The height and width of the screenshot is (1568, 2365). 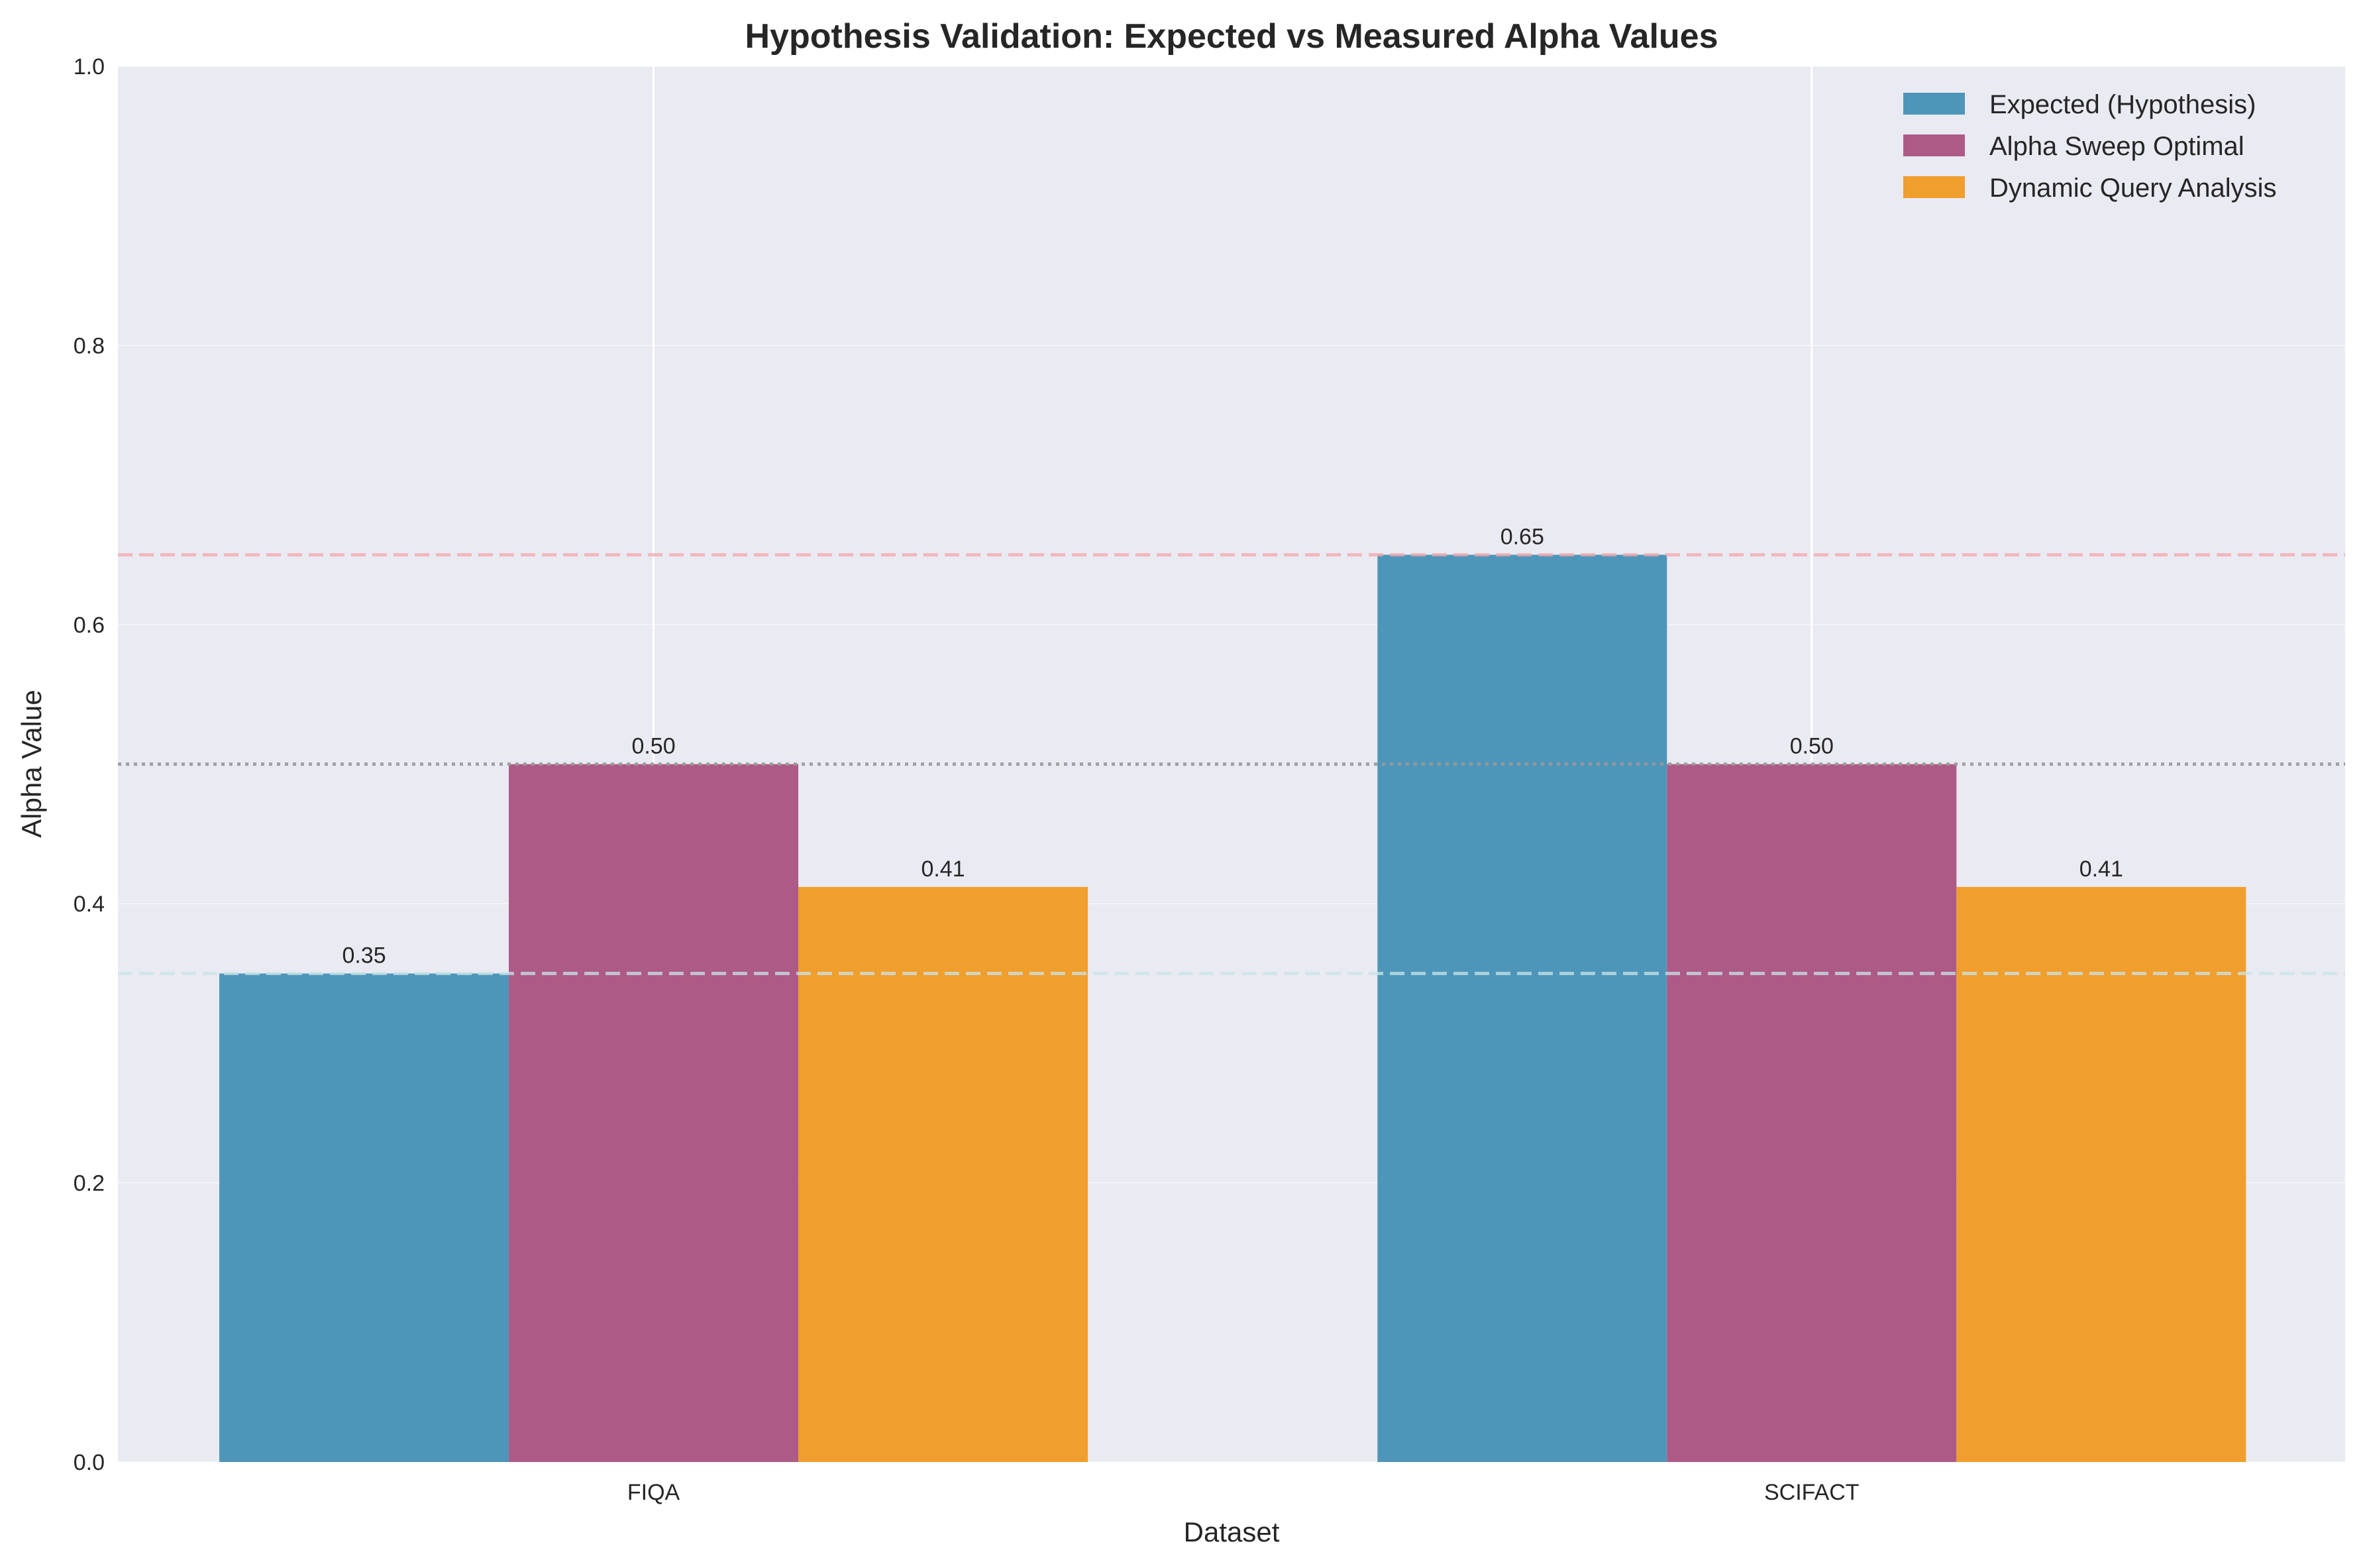 I want to click on bar-dynamic-query-analysis-scifact, so click(x=2101, y=1174).